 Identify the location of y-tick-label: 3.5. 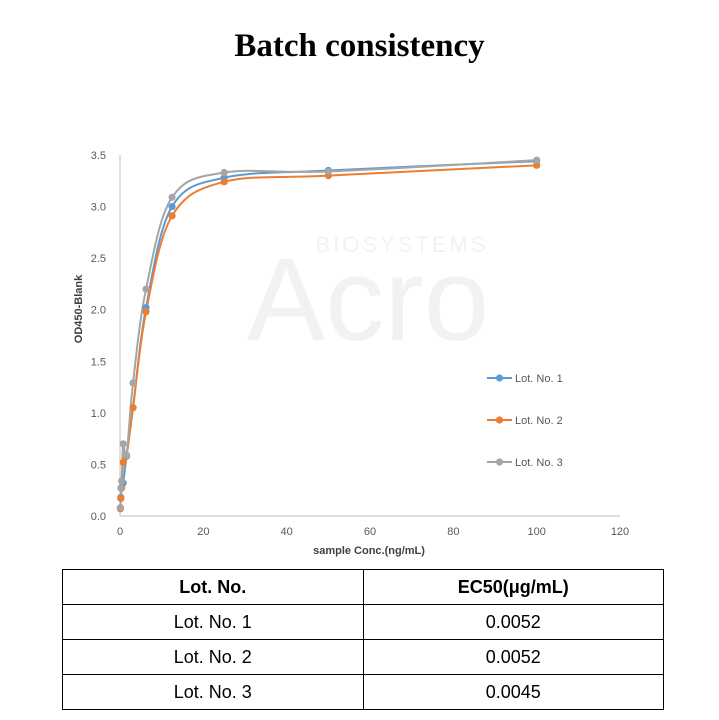
(98, 156).